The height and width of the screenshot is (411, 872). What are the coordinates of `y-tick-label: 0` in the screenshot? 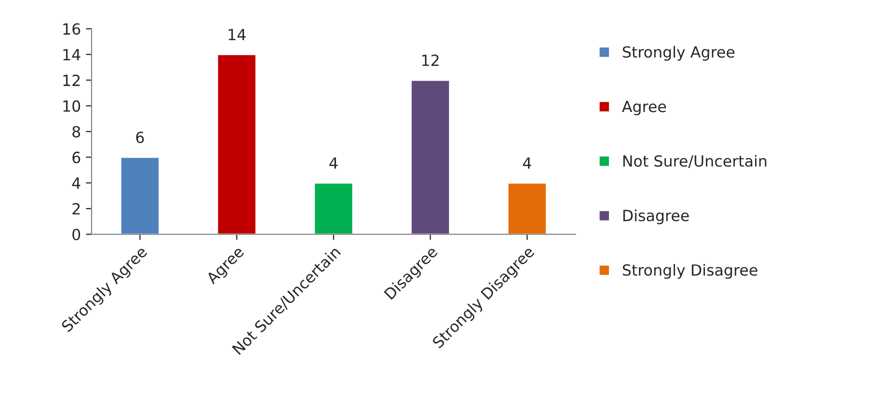 It's located at (76, 234).